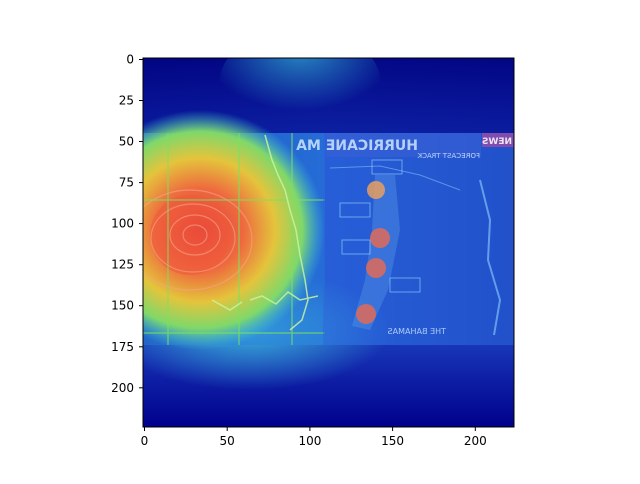  I want to click on x-tick-label: 50, so click(227, 441).